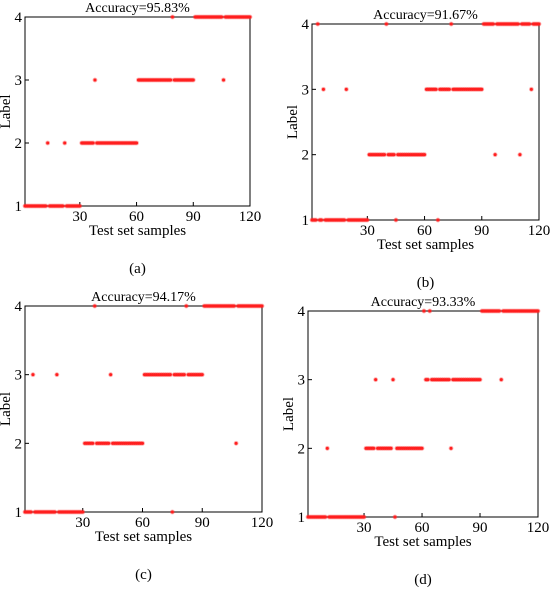  Describe the element at coordinates (143, 575) in the screenshot. I see `panel-label-c: (c)` at that location.